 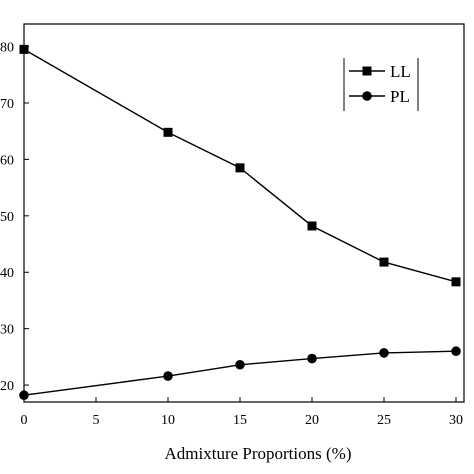 I want to click on legend-ll-marker, so click(x=367, y=71).